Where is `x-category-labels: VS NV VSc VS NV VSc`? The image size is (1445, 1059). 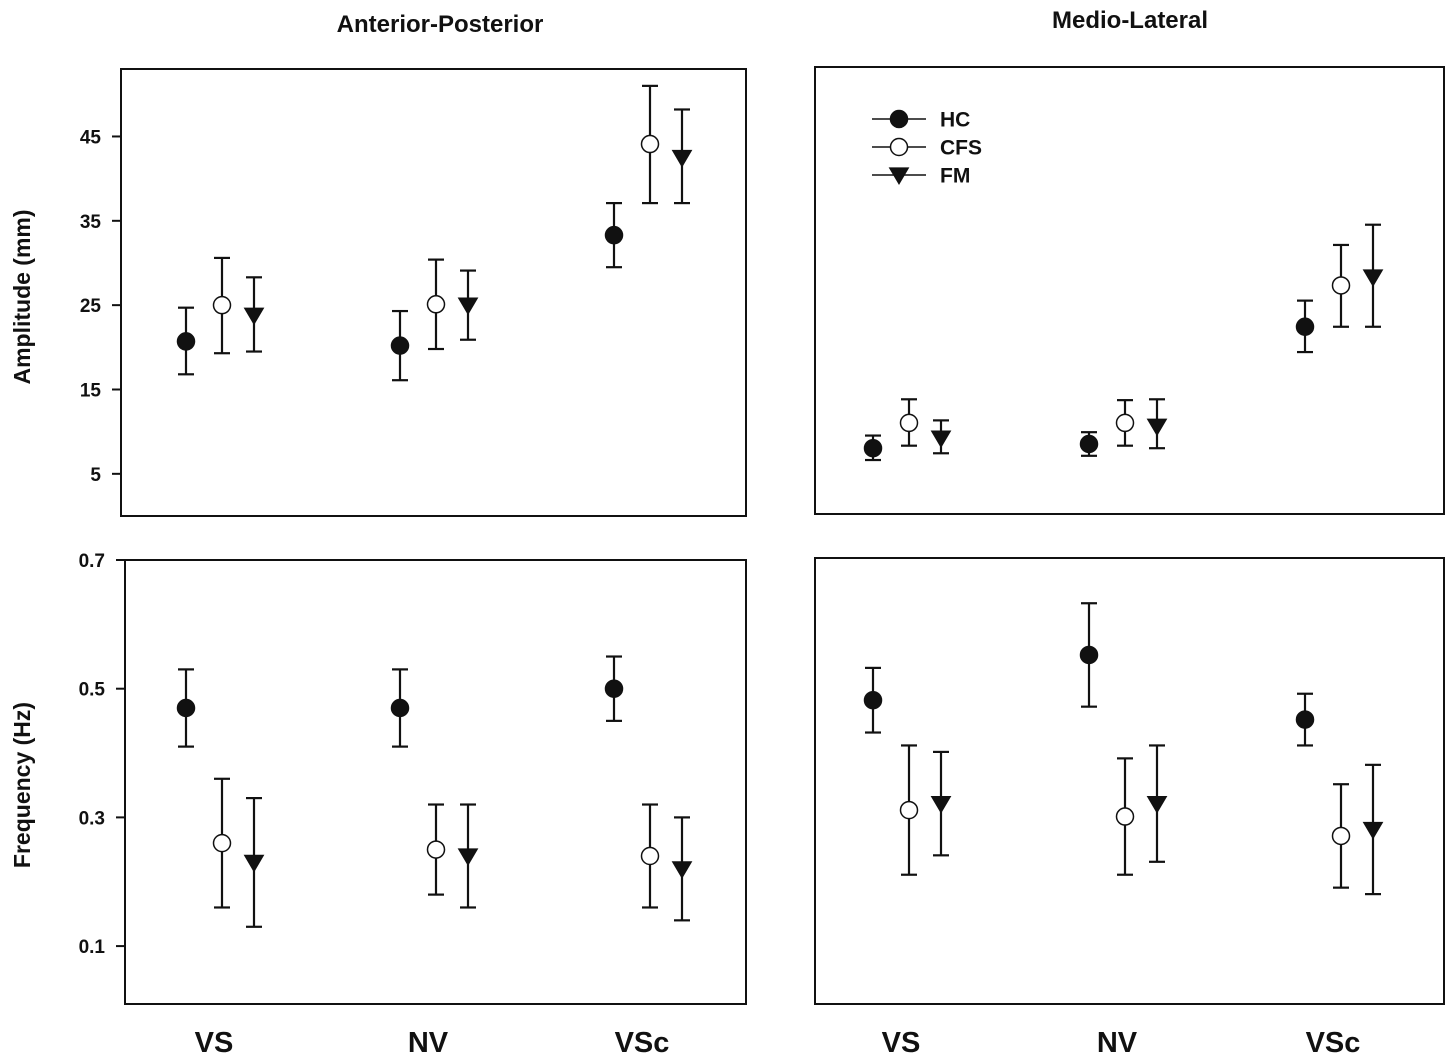 x-category-labels: VS NV VSc VS NV VSc is located at coordinates (778, 1043).